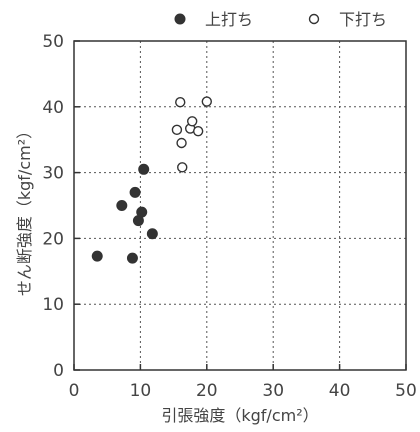 The width and height of the screenshot is (420, 432). Describe the element at coordinates (141, 391) in the screenshot. I see `x-tick-label-1: 10` at that location.